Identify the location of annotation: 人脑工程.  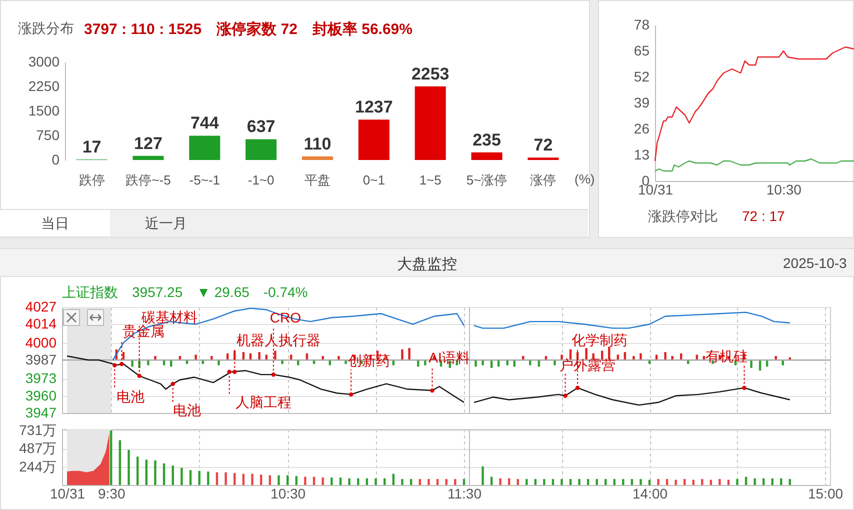
(263, 402).